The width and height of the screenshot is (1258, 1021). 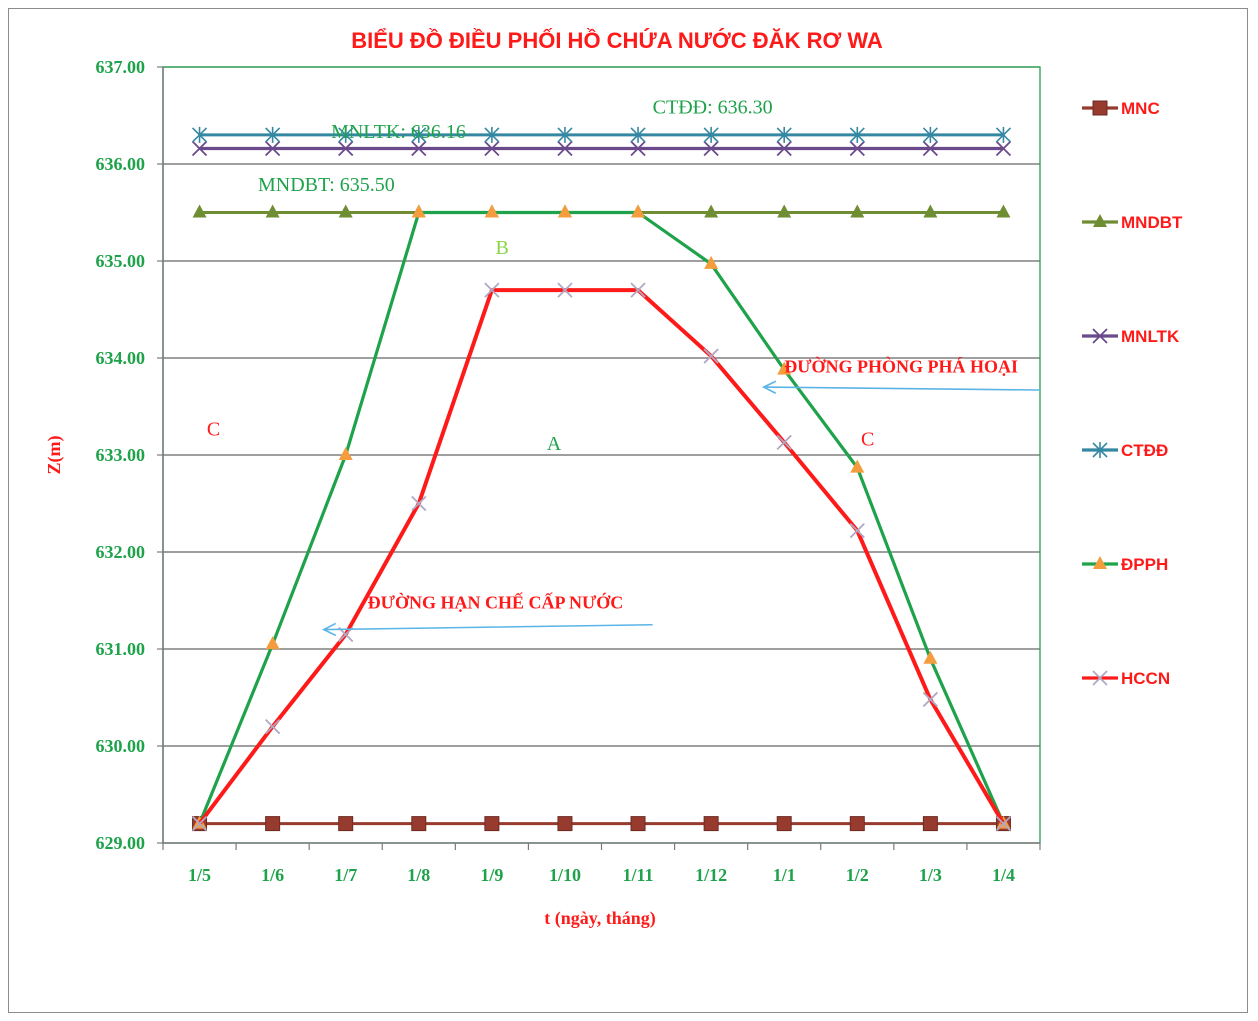 I want to click on series-mnc, so click(x=601, y=824).